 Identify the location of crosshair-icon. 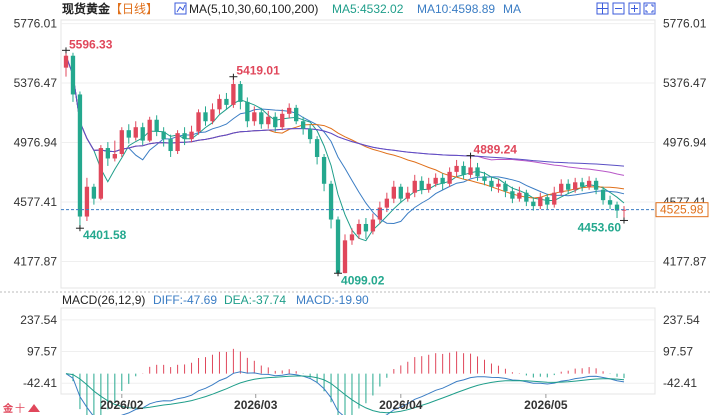
(602, 8).